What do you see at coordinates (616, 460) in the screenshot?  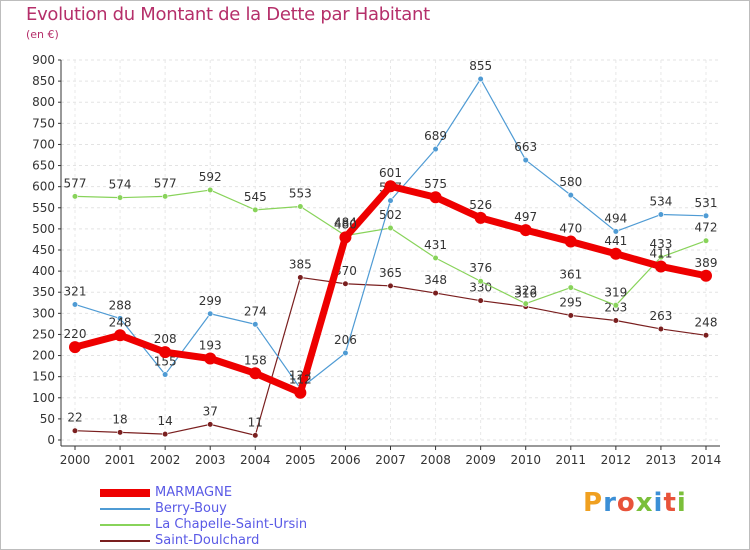 I see `x-tick-label: 2012` at bounding box center [616, 460].